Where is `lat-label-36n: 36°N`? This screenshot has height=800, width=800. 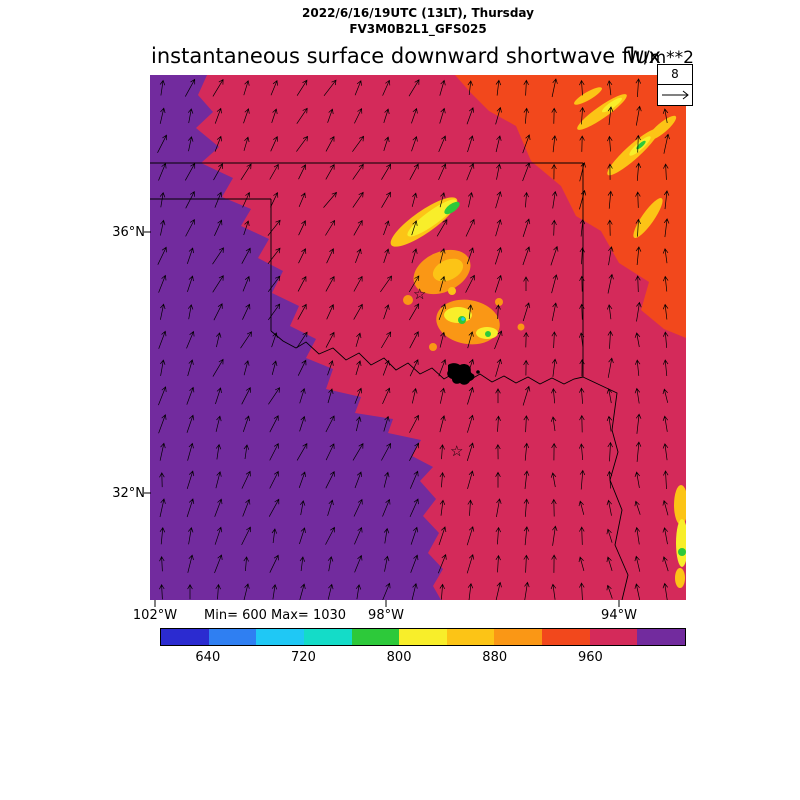
lat-label-36n: 36°N is located at coordinates (128, 232).